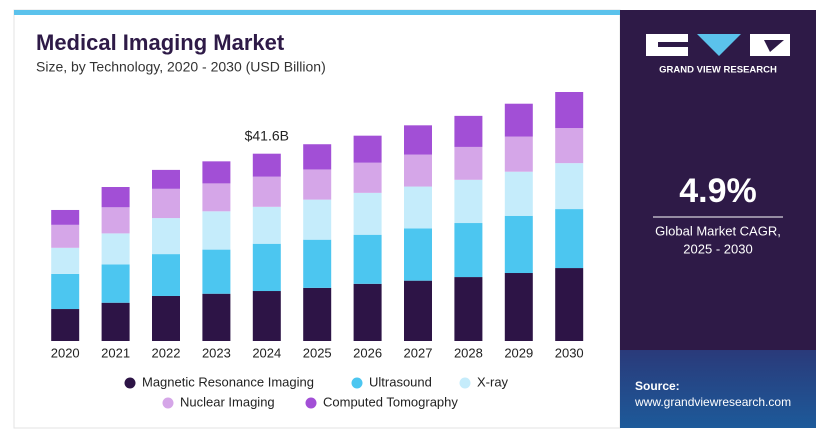  What do you see at coordinates (317, 352) in the screenshot?
I see `x-tick-label: 2025` at bounding box center [317, 352].